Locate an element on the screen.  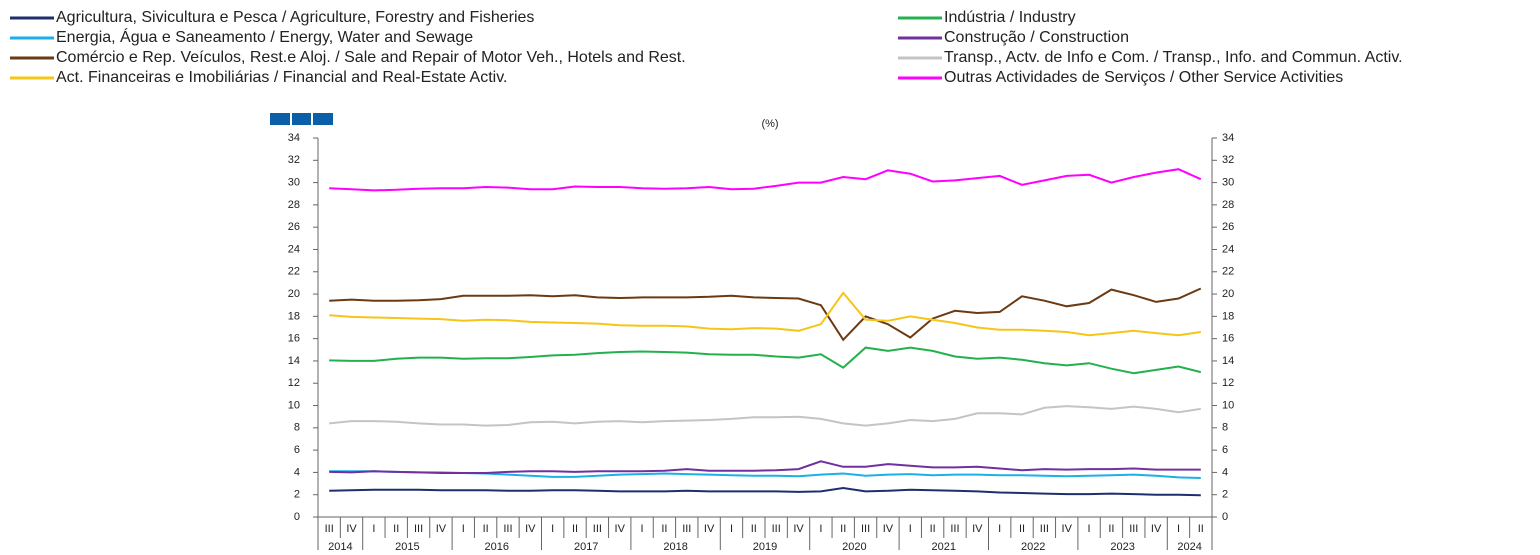
y2-tick-label: 32 is located at coordinates (1228, 160).